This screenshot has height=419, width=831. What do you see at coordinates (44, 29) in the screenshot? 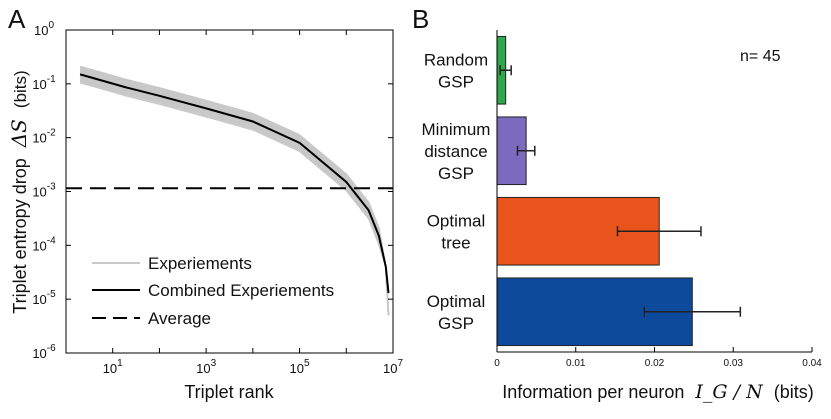
I see `y-tick-label-a: 10⁰` at bounding box center [44, 29].